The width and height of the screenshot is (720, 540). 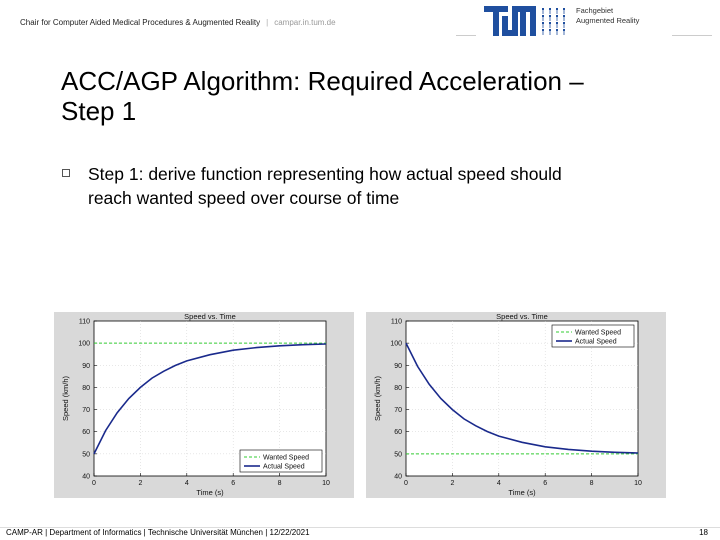 What do you see at coordinates (305, 22) in the screenshot?
I see `header-url: campar.in.tum.de` at bounding box center [305, 22].